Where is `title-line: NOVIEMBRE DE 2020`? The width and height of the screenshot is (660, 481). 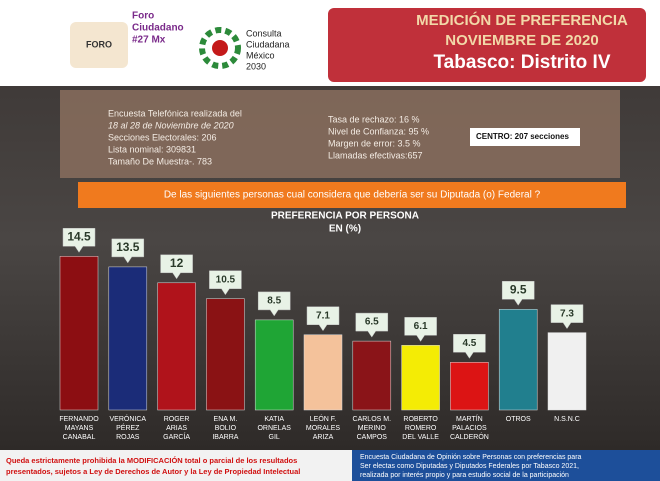
title-line: NOVIEMBRE DE 2020 is located at coordinates (521, 40).